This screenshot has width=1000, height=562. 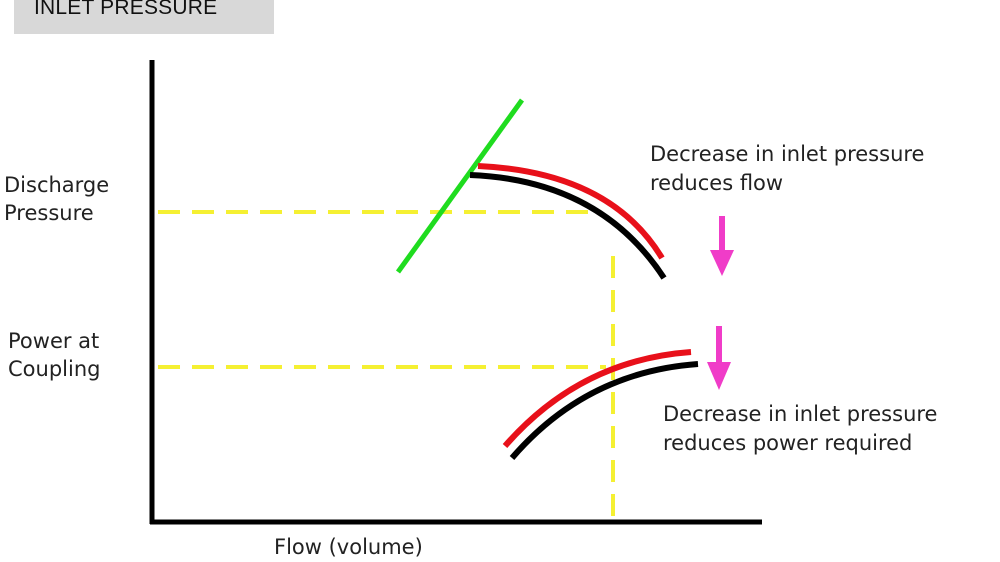 What do you see at coordinates (717, 183) in the screenshot?
I see `note-flow-line2: reduces flow` at bounding box center [717, 183].